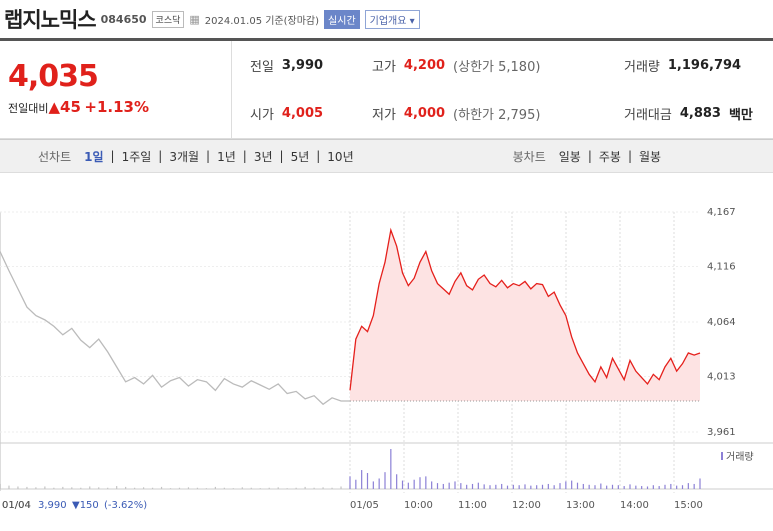  Describe the element at coordinates (424, 65) in the screenshot. I see `stat-value: 4,200` at that location.